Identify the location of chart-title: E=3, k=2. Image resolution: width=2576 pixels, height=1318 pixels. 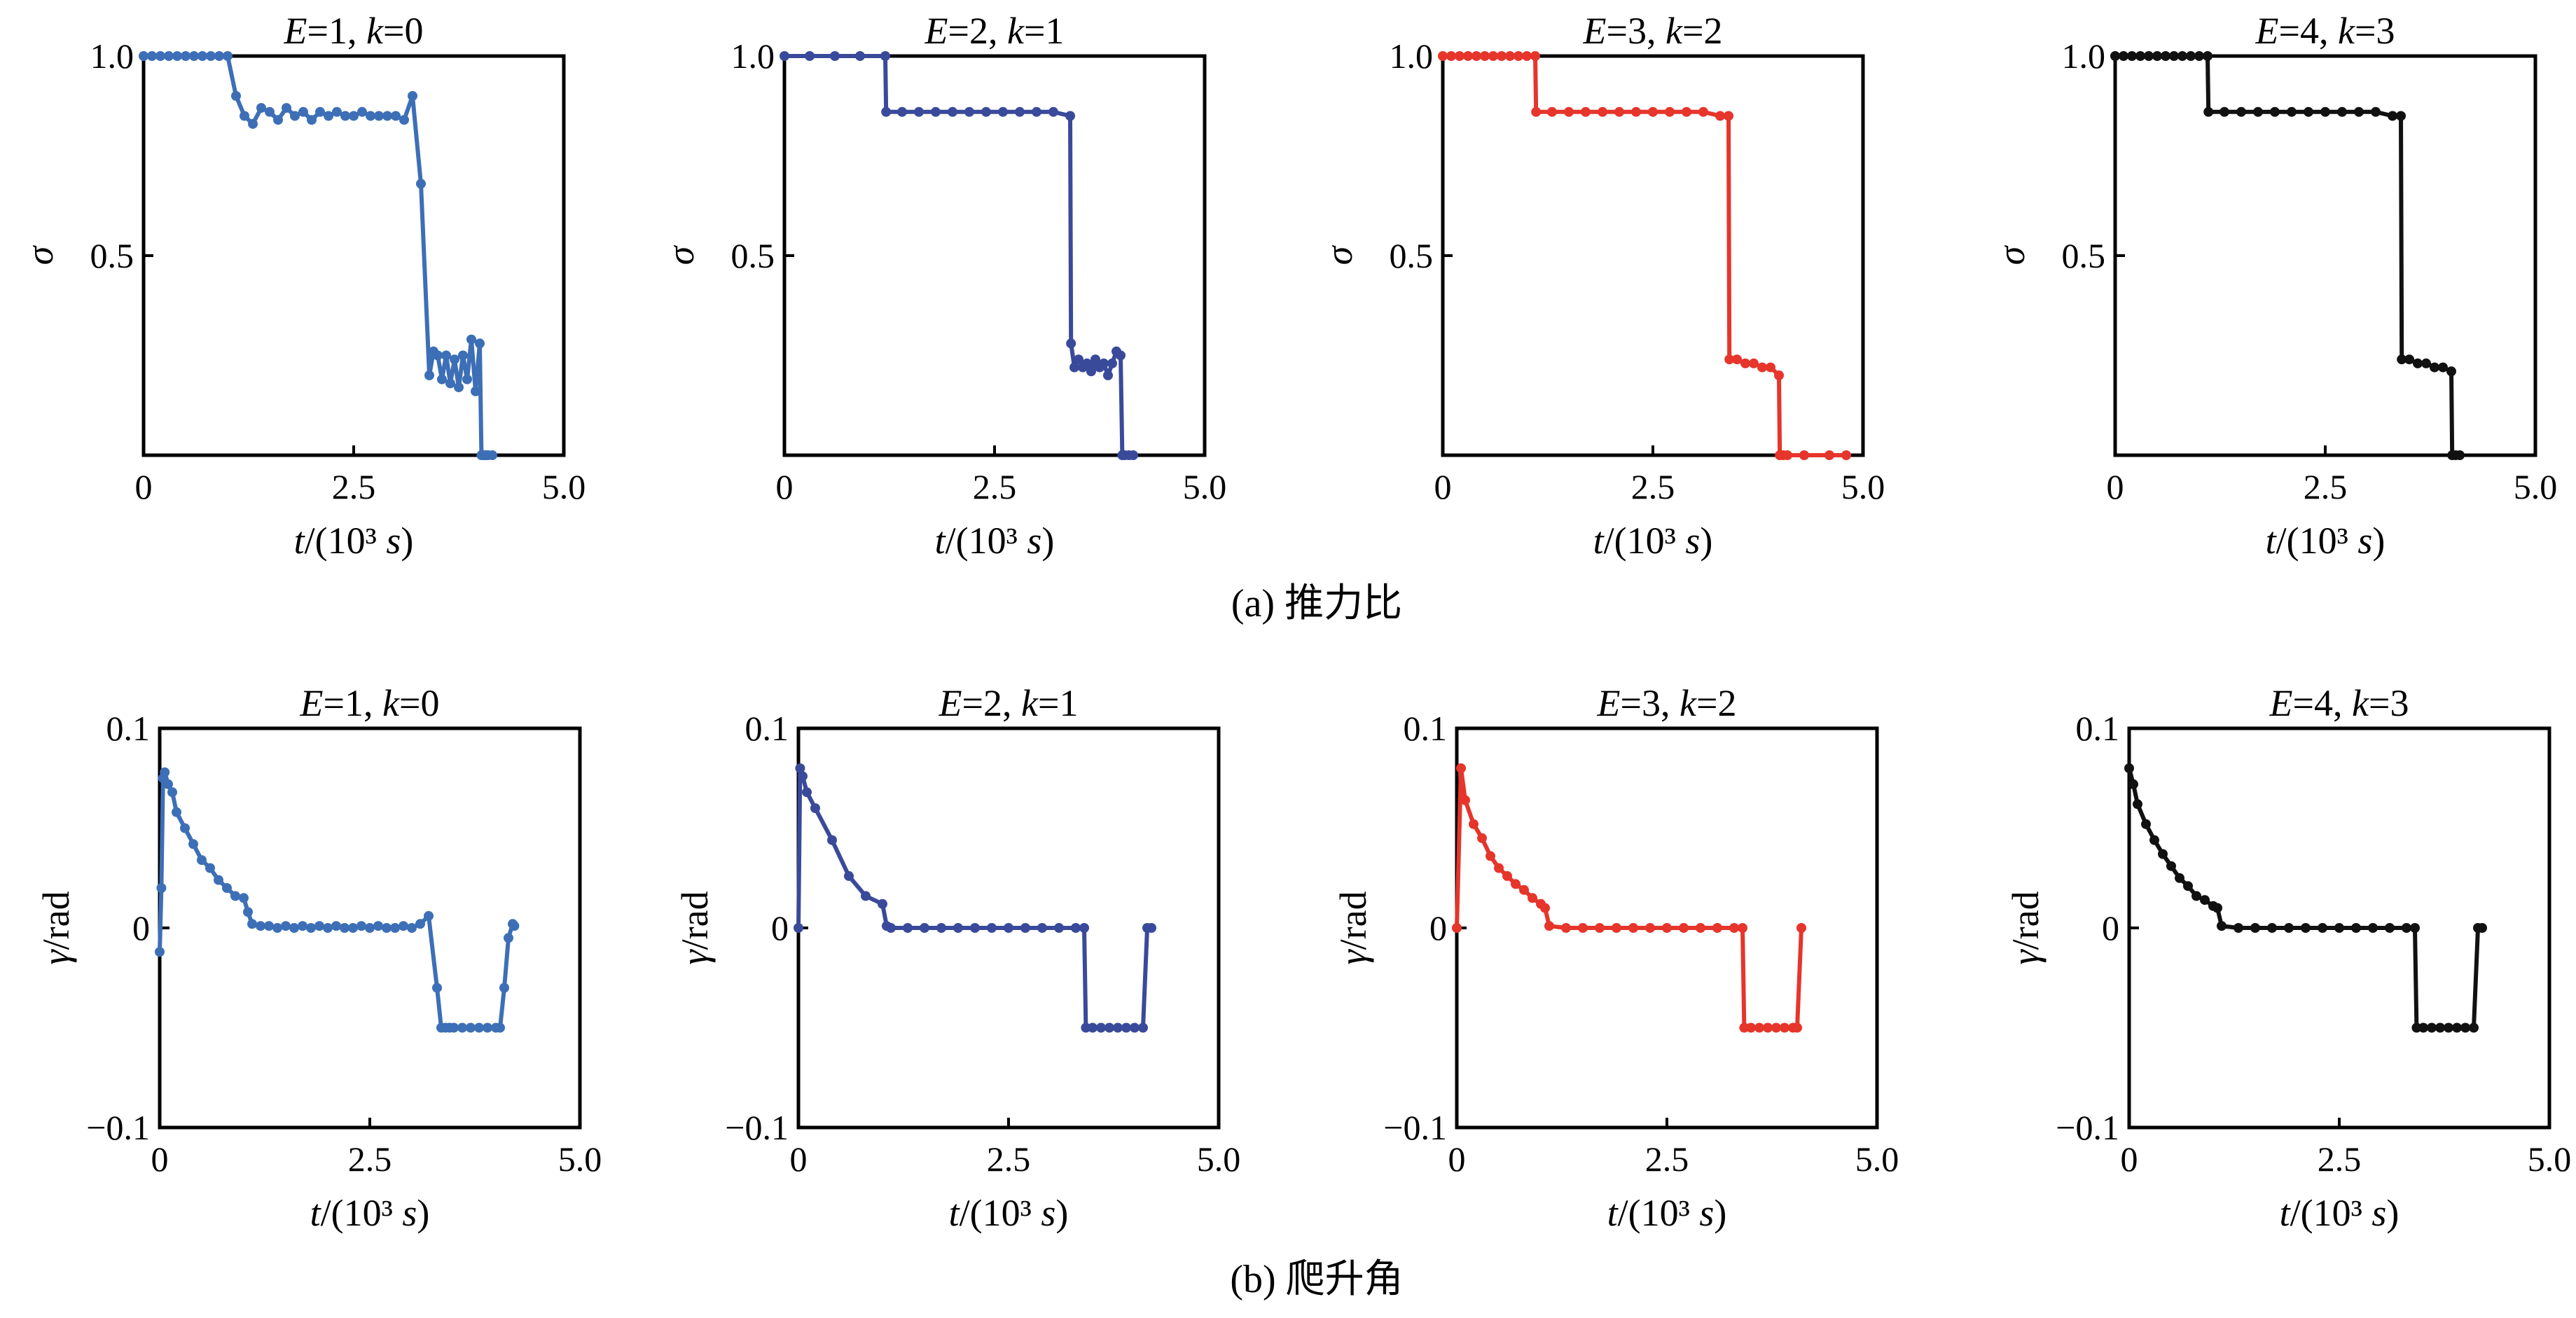
(1653, 31).